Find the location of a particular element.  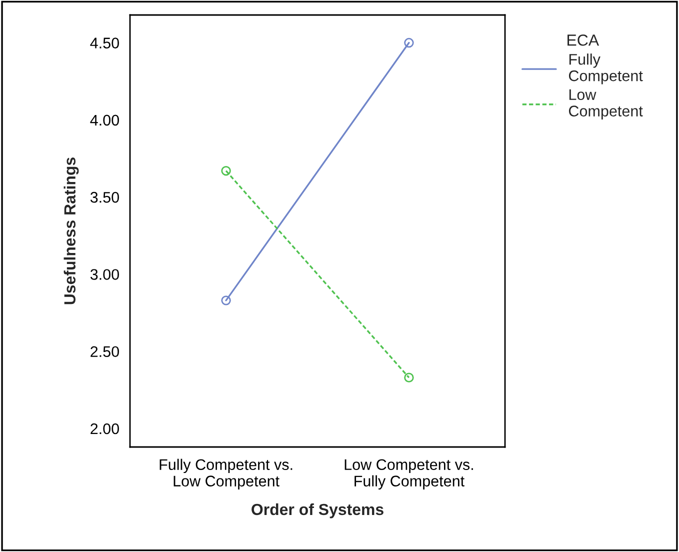

x-axis-title: Order of Systems is located at coordinates (318, 510).